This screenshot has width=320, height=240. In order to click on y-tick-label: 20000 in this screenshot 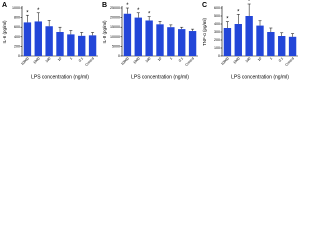, I will do `click(115, 18)`.